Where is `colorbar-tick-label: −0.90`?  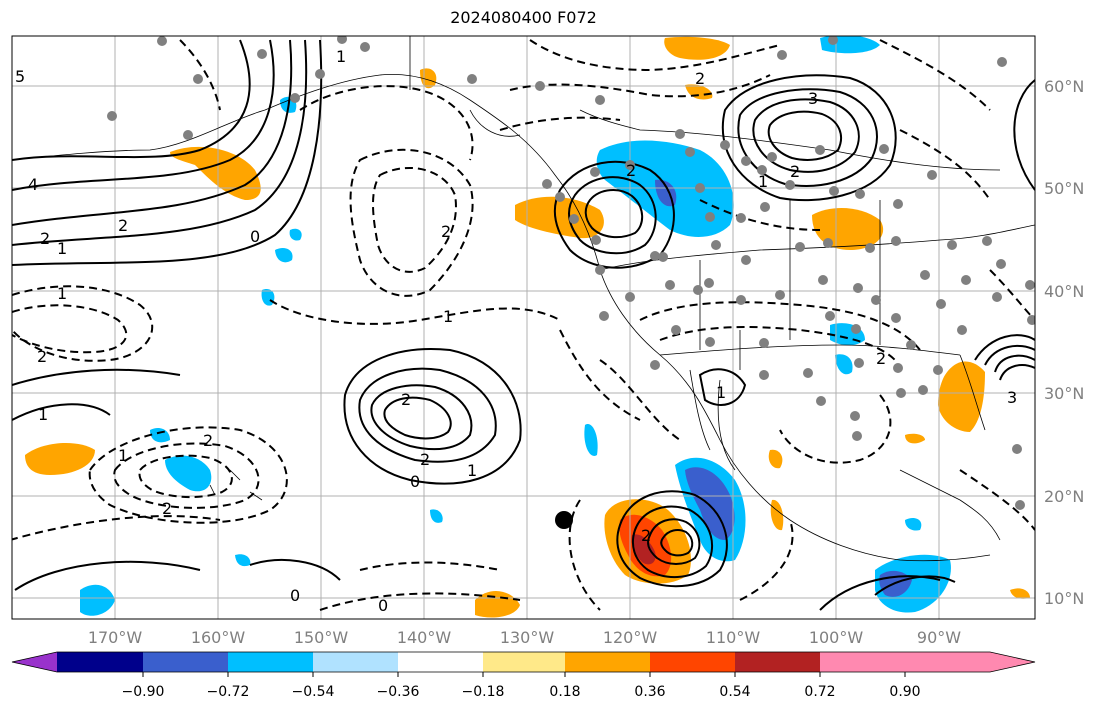 colorbar-tick-label: −0.90 is located at coordinates (143, 692).